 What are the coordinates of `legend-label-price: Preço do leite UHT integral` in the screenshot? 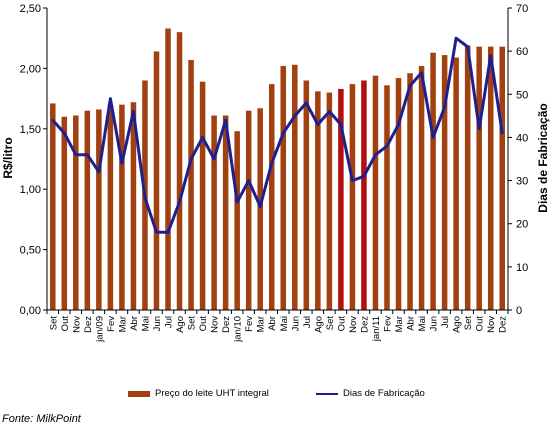 It's located at (212, 393).